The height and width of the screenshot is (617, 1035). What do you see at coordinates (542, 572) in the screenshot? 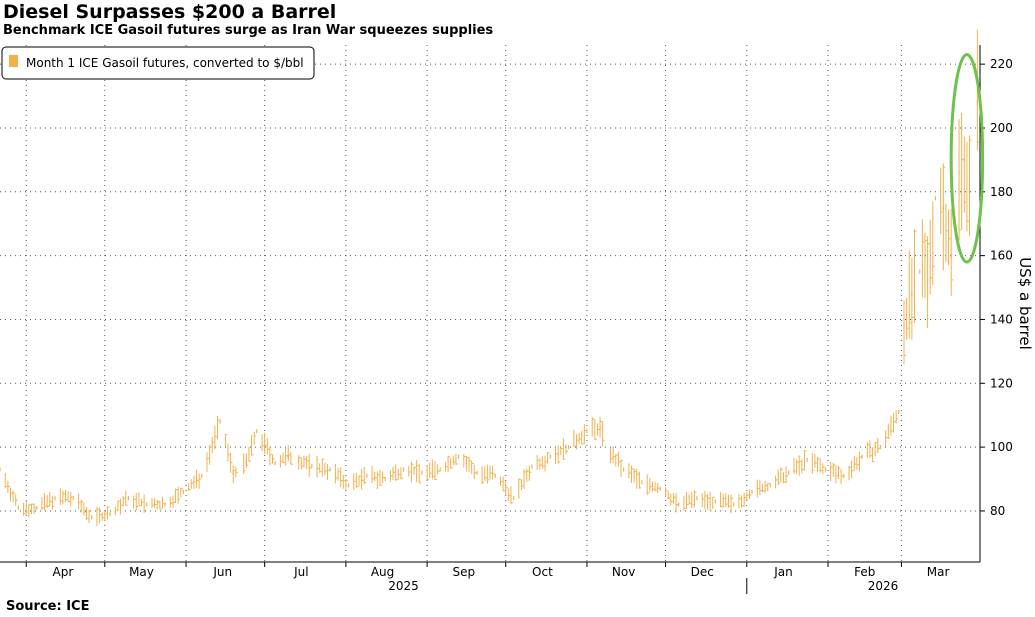
I see `x-tick-label: Oct` at bounding box center [542, 572].